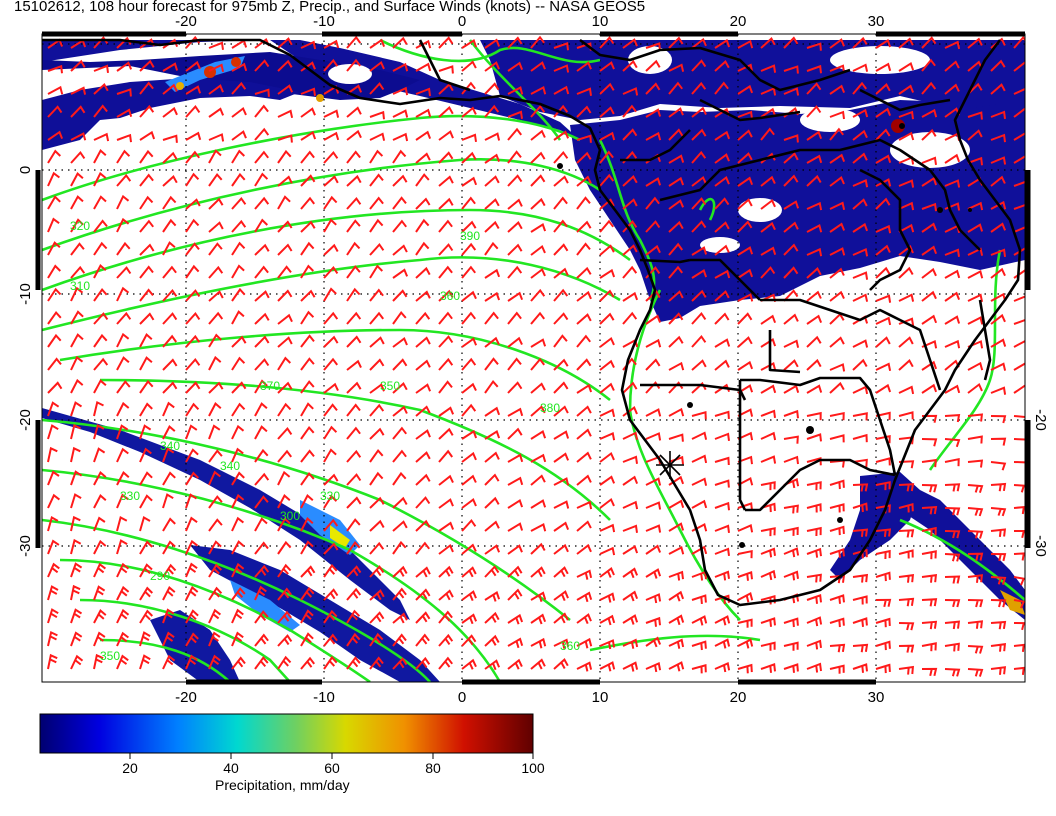 Image resolution: width=1056 pixels, height=816 pixels. I want to click on lat-tick-right: -20, so click(1040, 420).